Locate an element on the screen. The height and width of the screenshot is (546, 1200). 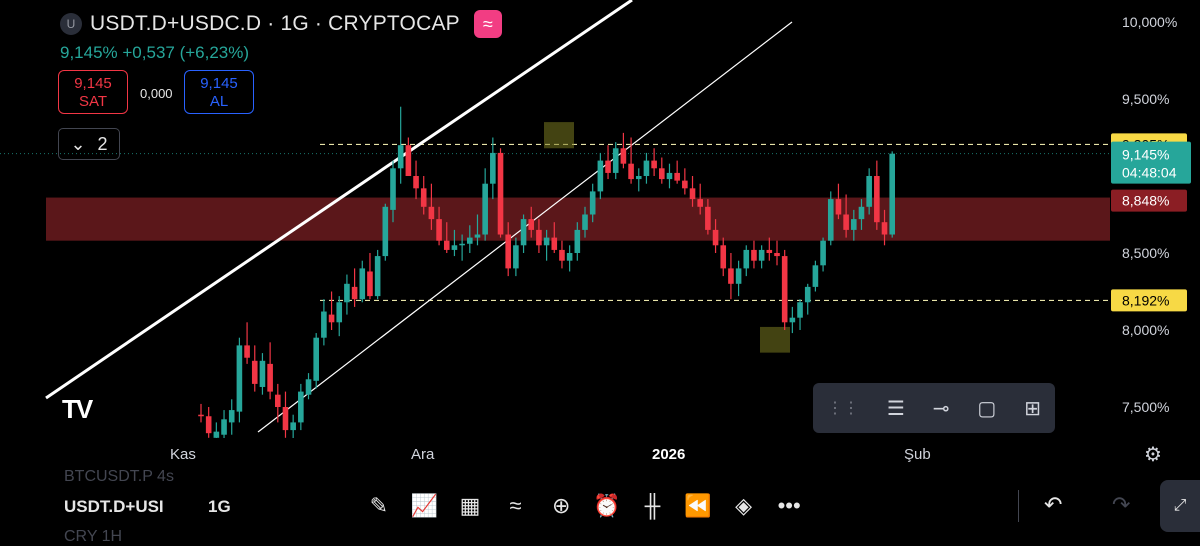
x-tick-label: Şub is located at coordinates (917, 454).